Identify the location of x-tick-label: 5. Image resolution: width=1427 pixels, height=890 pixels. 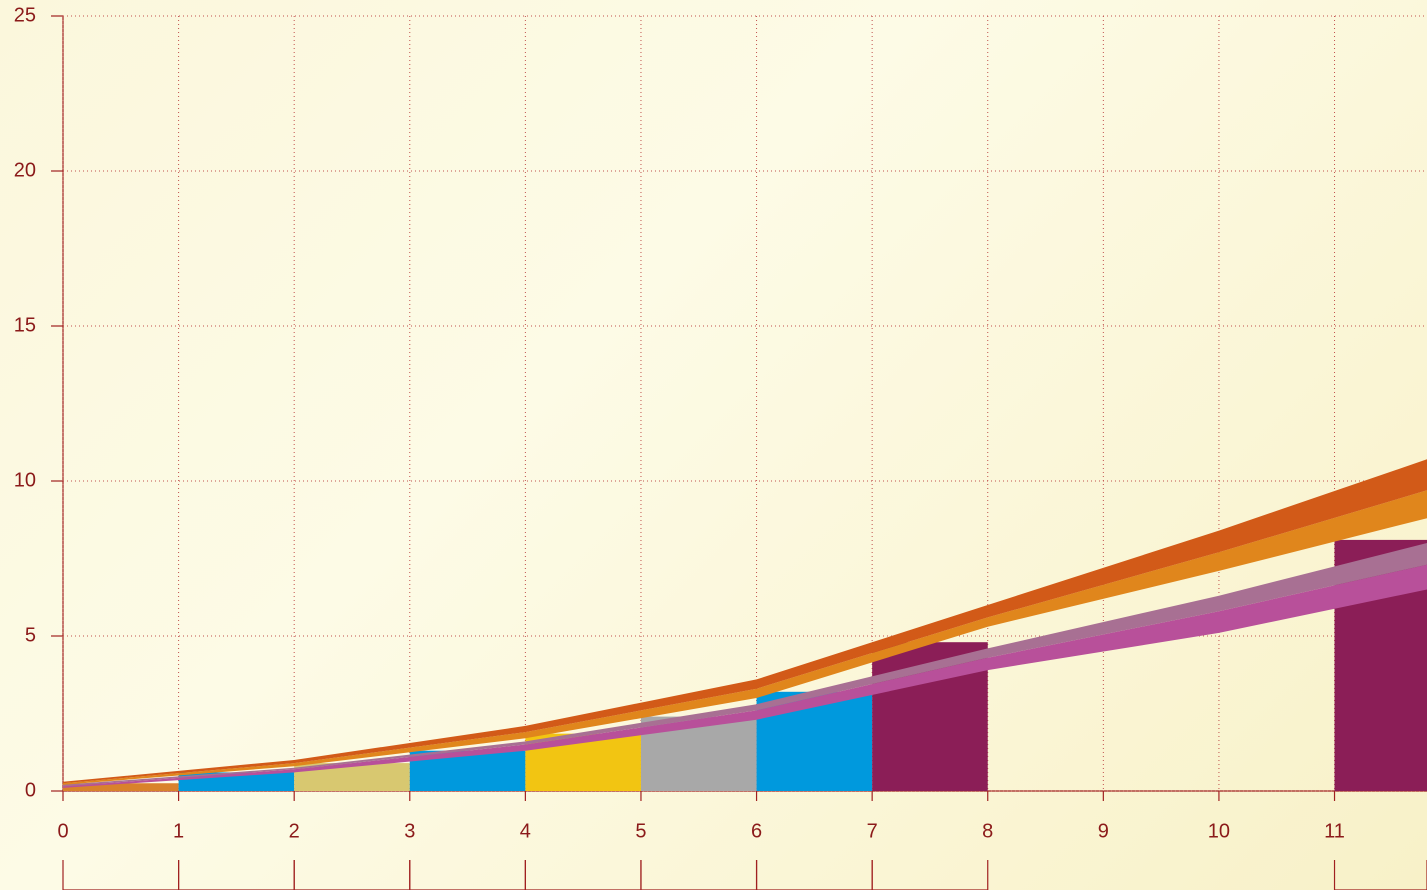
(640, 831).